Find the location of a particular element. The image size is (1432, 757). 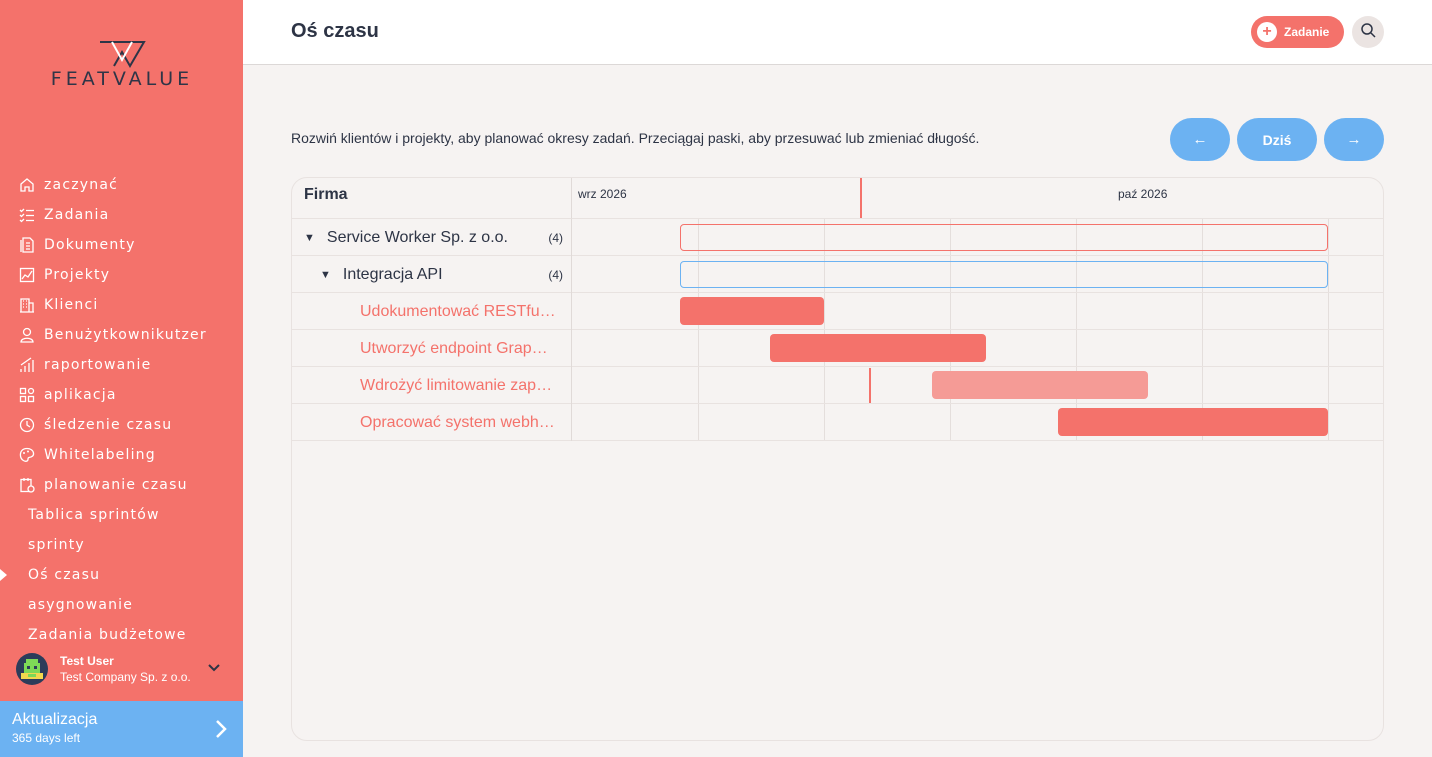

search-button is located at coordinates (1368, 32).